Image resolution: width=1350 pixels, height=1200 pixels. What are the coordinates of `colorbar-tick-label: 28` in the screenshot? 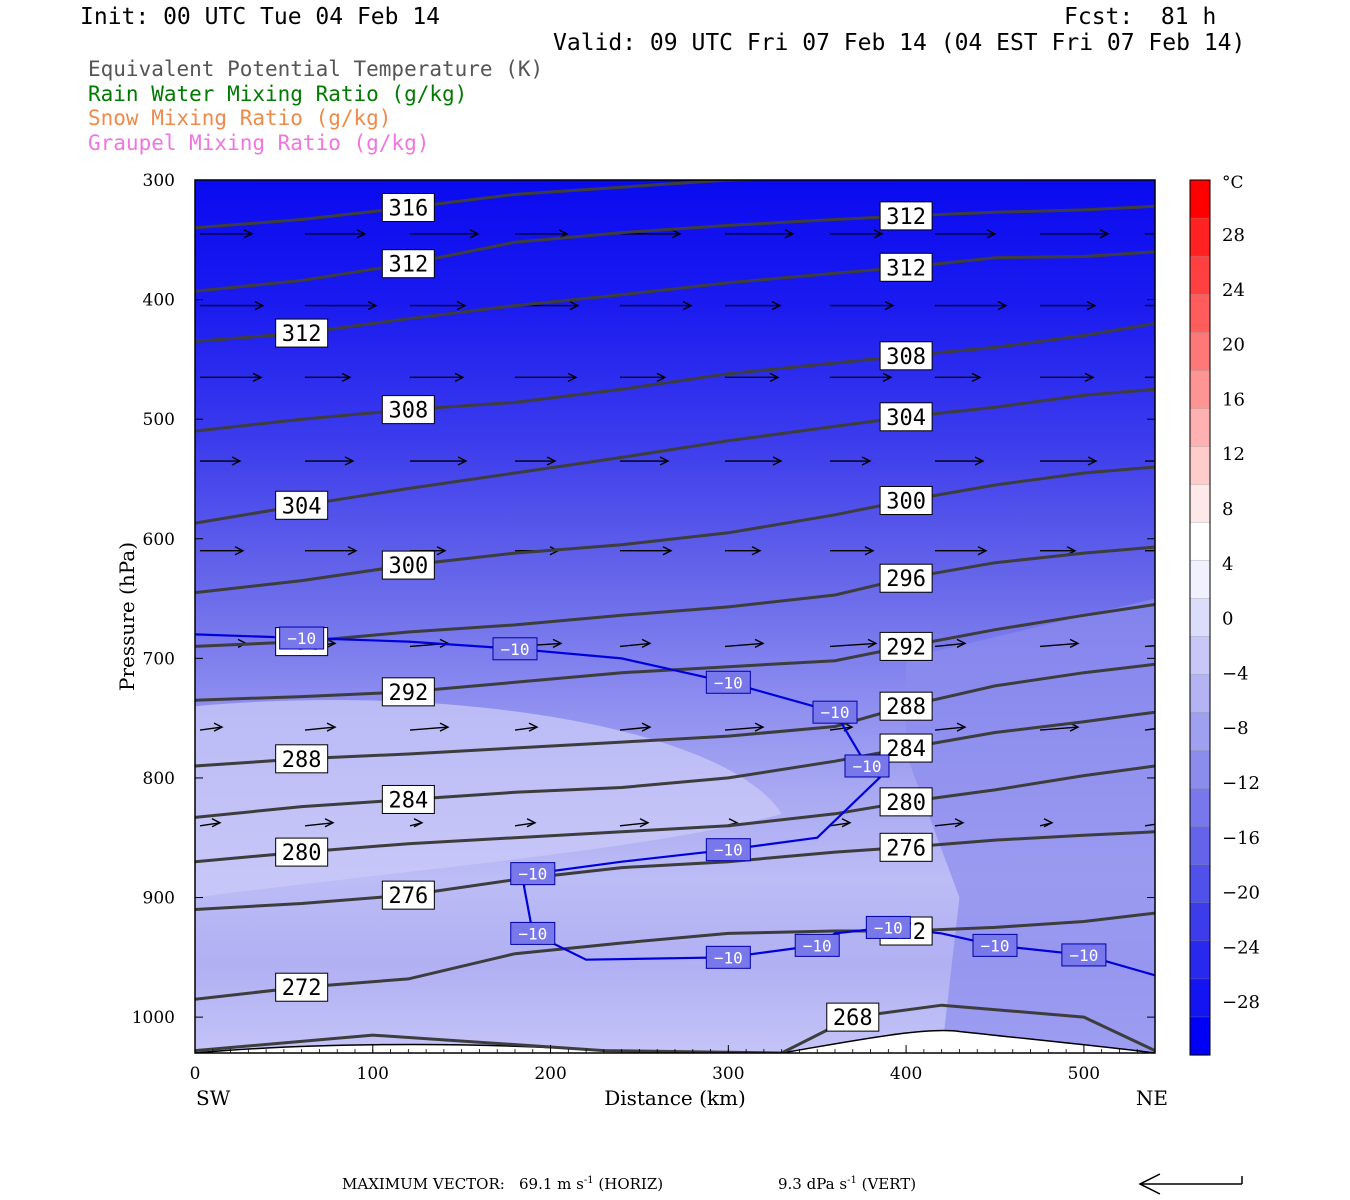 It's located at (1233, 235).